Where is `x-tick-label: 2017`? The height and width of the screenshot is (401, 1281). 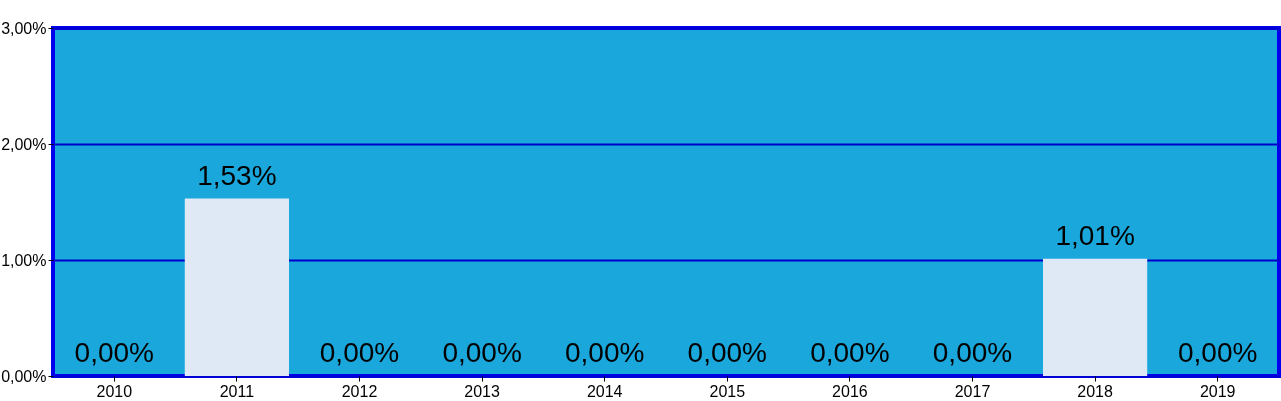
x-tick-label: 2017 is located at coordinates (972, 391).